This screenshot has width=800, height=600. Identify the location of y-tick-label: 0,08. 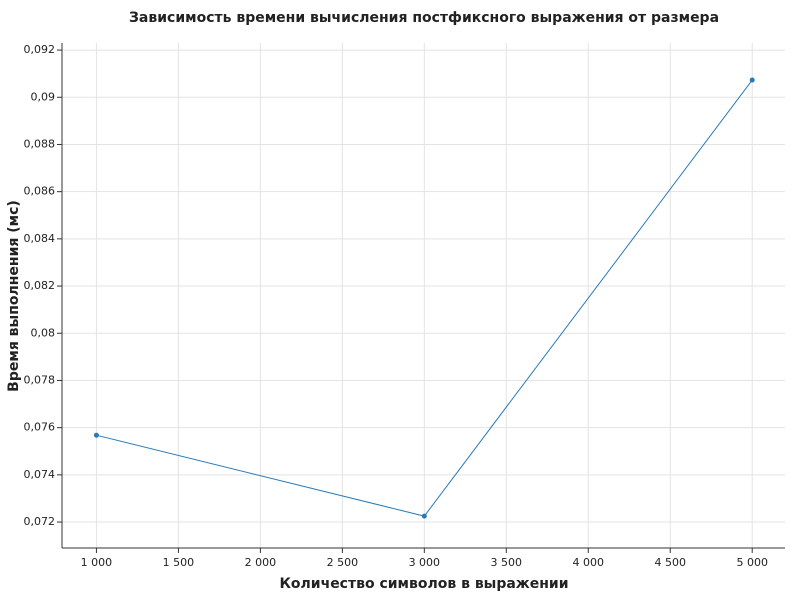
(43, 332).